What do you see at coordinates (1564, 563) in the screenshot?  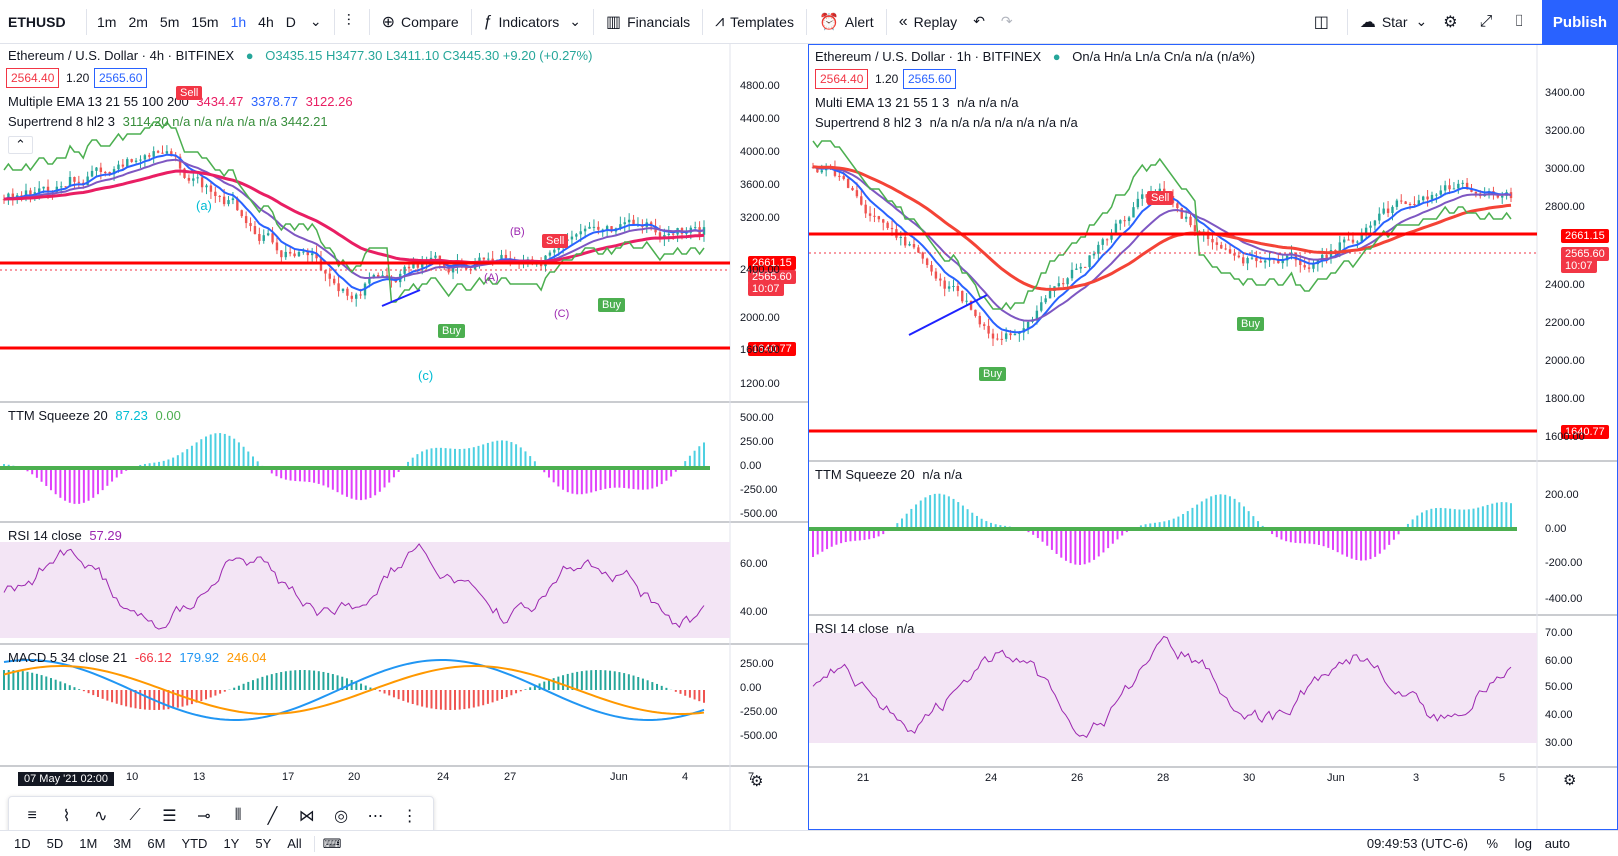 I see `ttm-tick-label: -200.00` at bounding box center [1564, 563].